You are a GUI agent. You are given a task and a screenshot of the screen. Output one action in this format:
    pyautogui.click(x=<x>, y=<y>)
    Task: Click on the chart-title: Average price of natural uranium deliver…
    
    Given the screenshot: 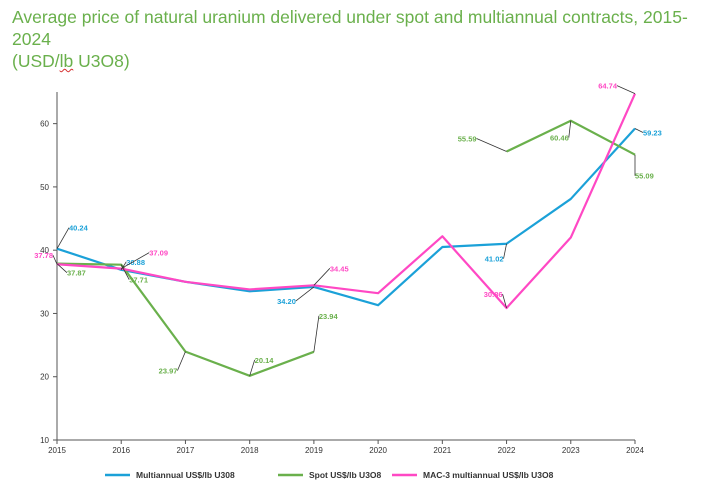 What is the action you would take?
    pyautogui.click(x=357, y=39)
    